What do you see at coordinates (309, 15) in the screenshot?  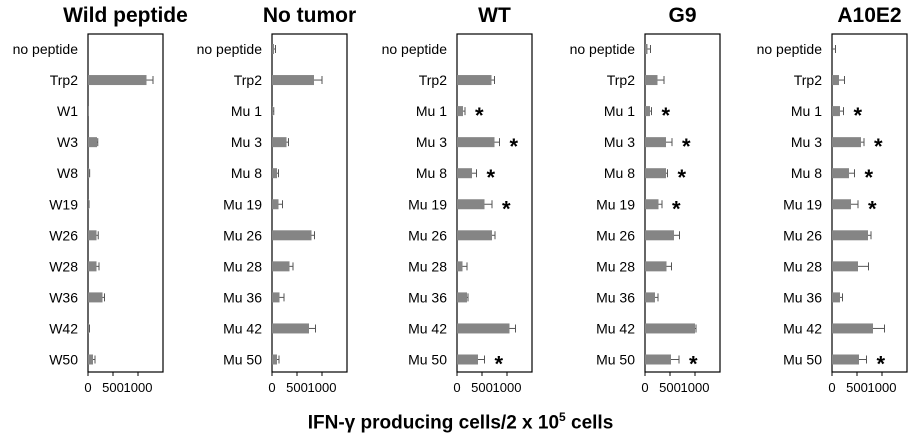 I see `panel-title: No tumor` at bounding box center [309, 15].